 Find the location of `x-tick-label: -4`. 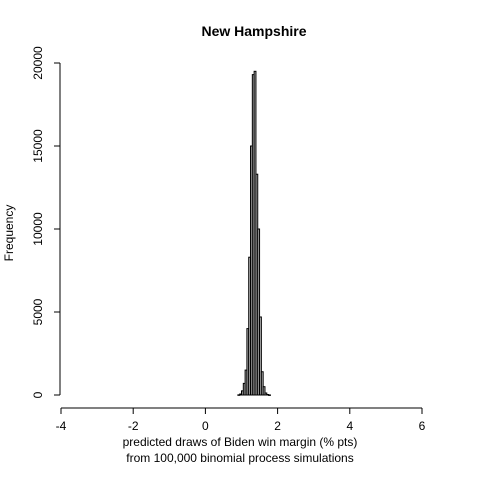

x-tick-label: -4 is located at coordinates (61, 426).